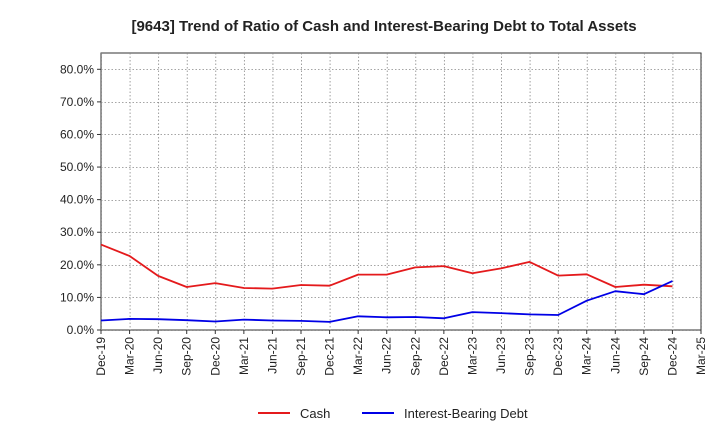  I want to click on x-tick-label: Mar-24, so click(587, 356).